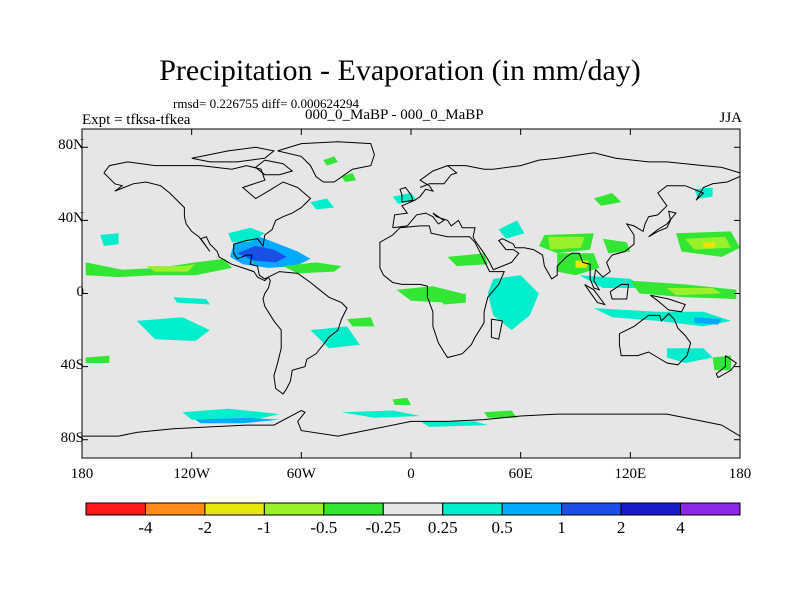  Describe the element at coordinates (207, 221) in the screenshot. I see `coastline-north-america` at that location.